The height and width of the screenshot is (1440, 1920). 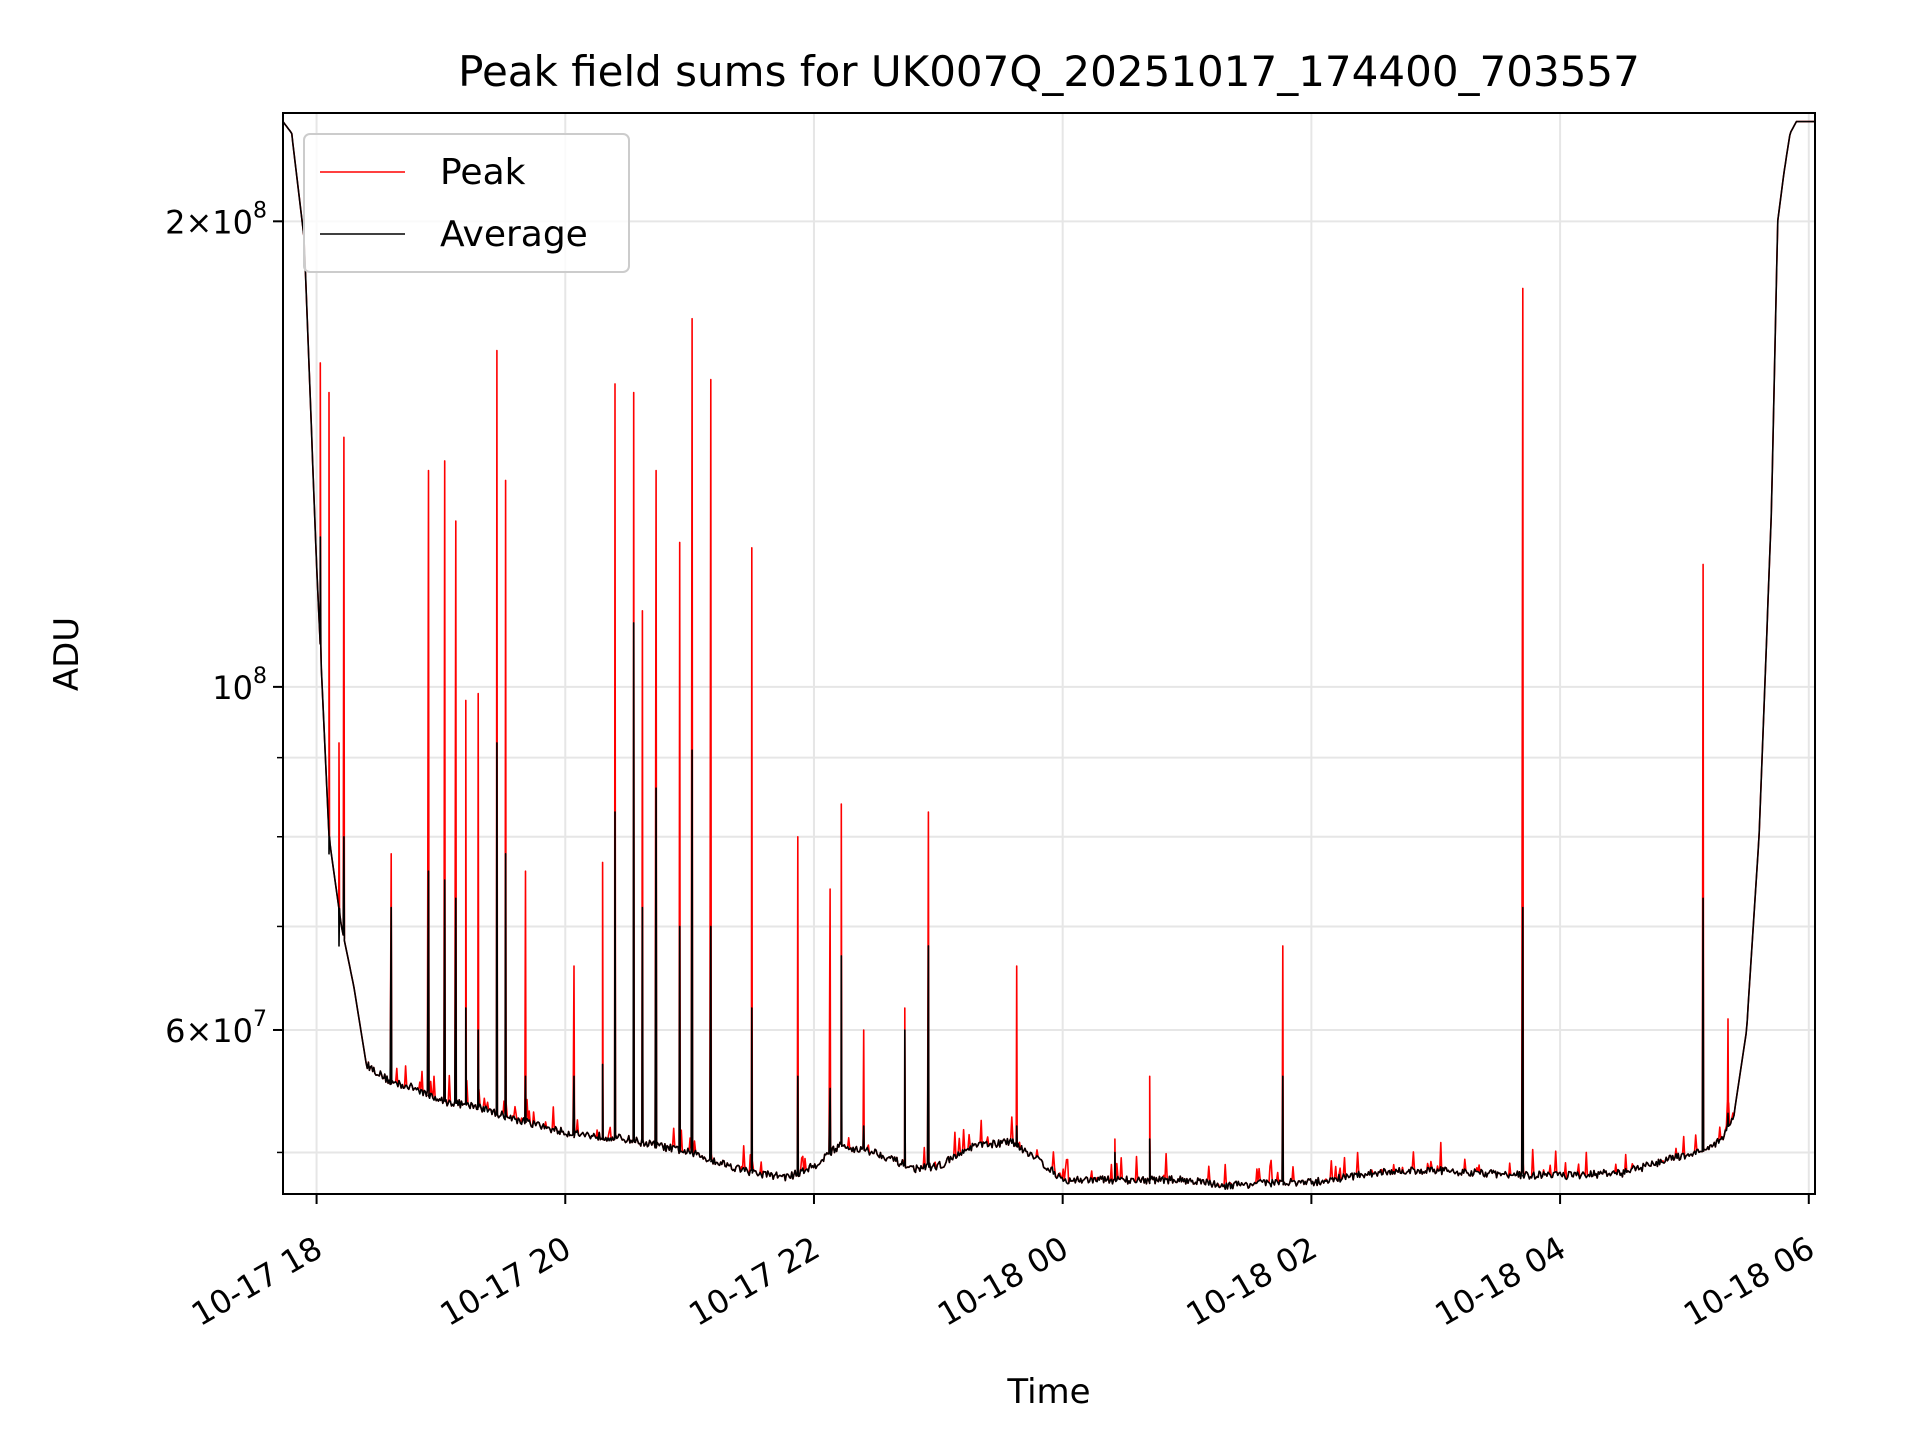 I want to click on y-tick-label: 108, so click(x=239, y=685).